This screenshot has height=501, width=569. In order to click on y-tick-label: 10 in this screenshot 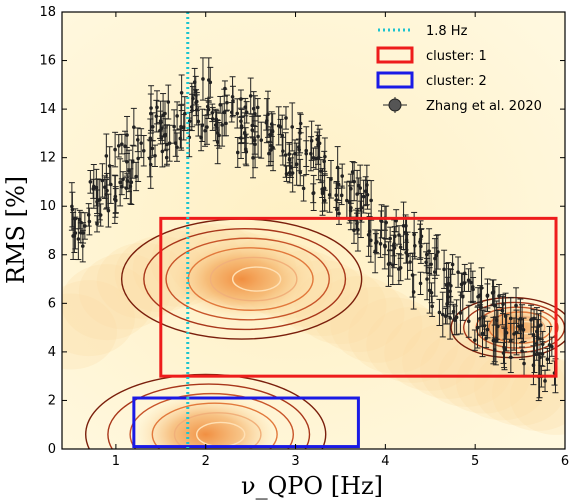, I will do `click(47, 206)`.